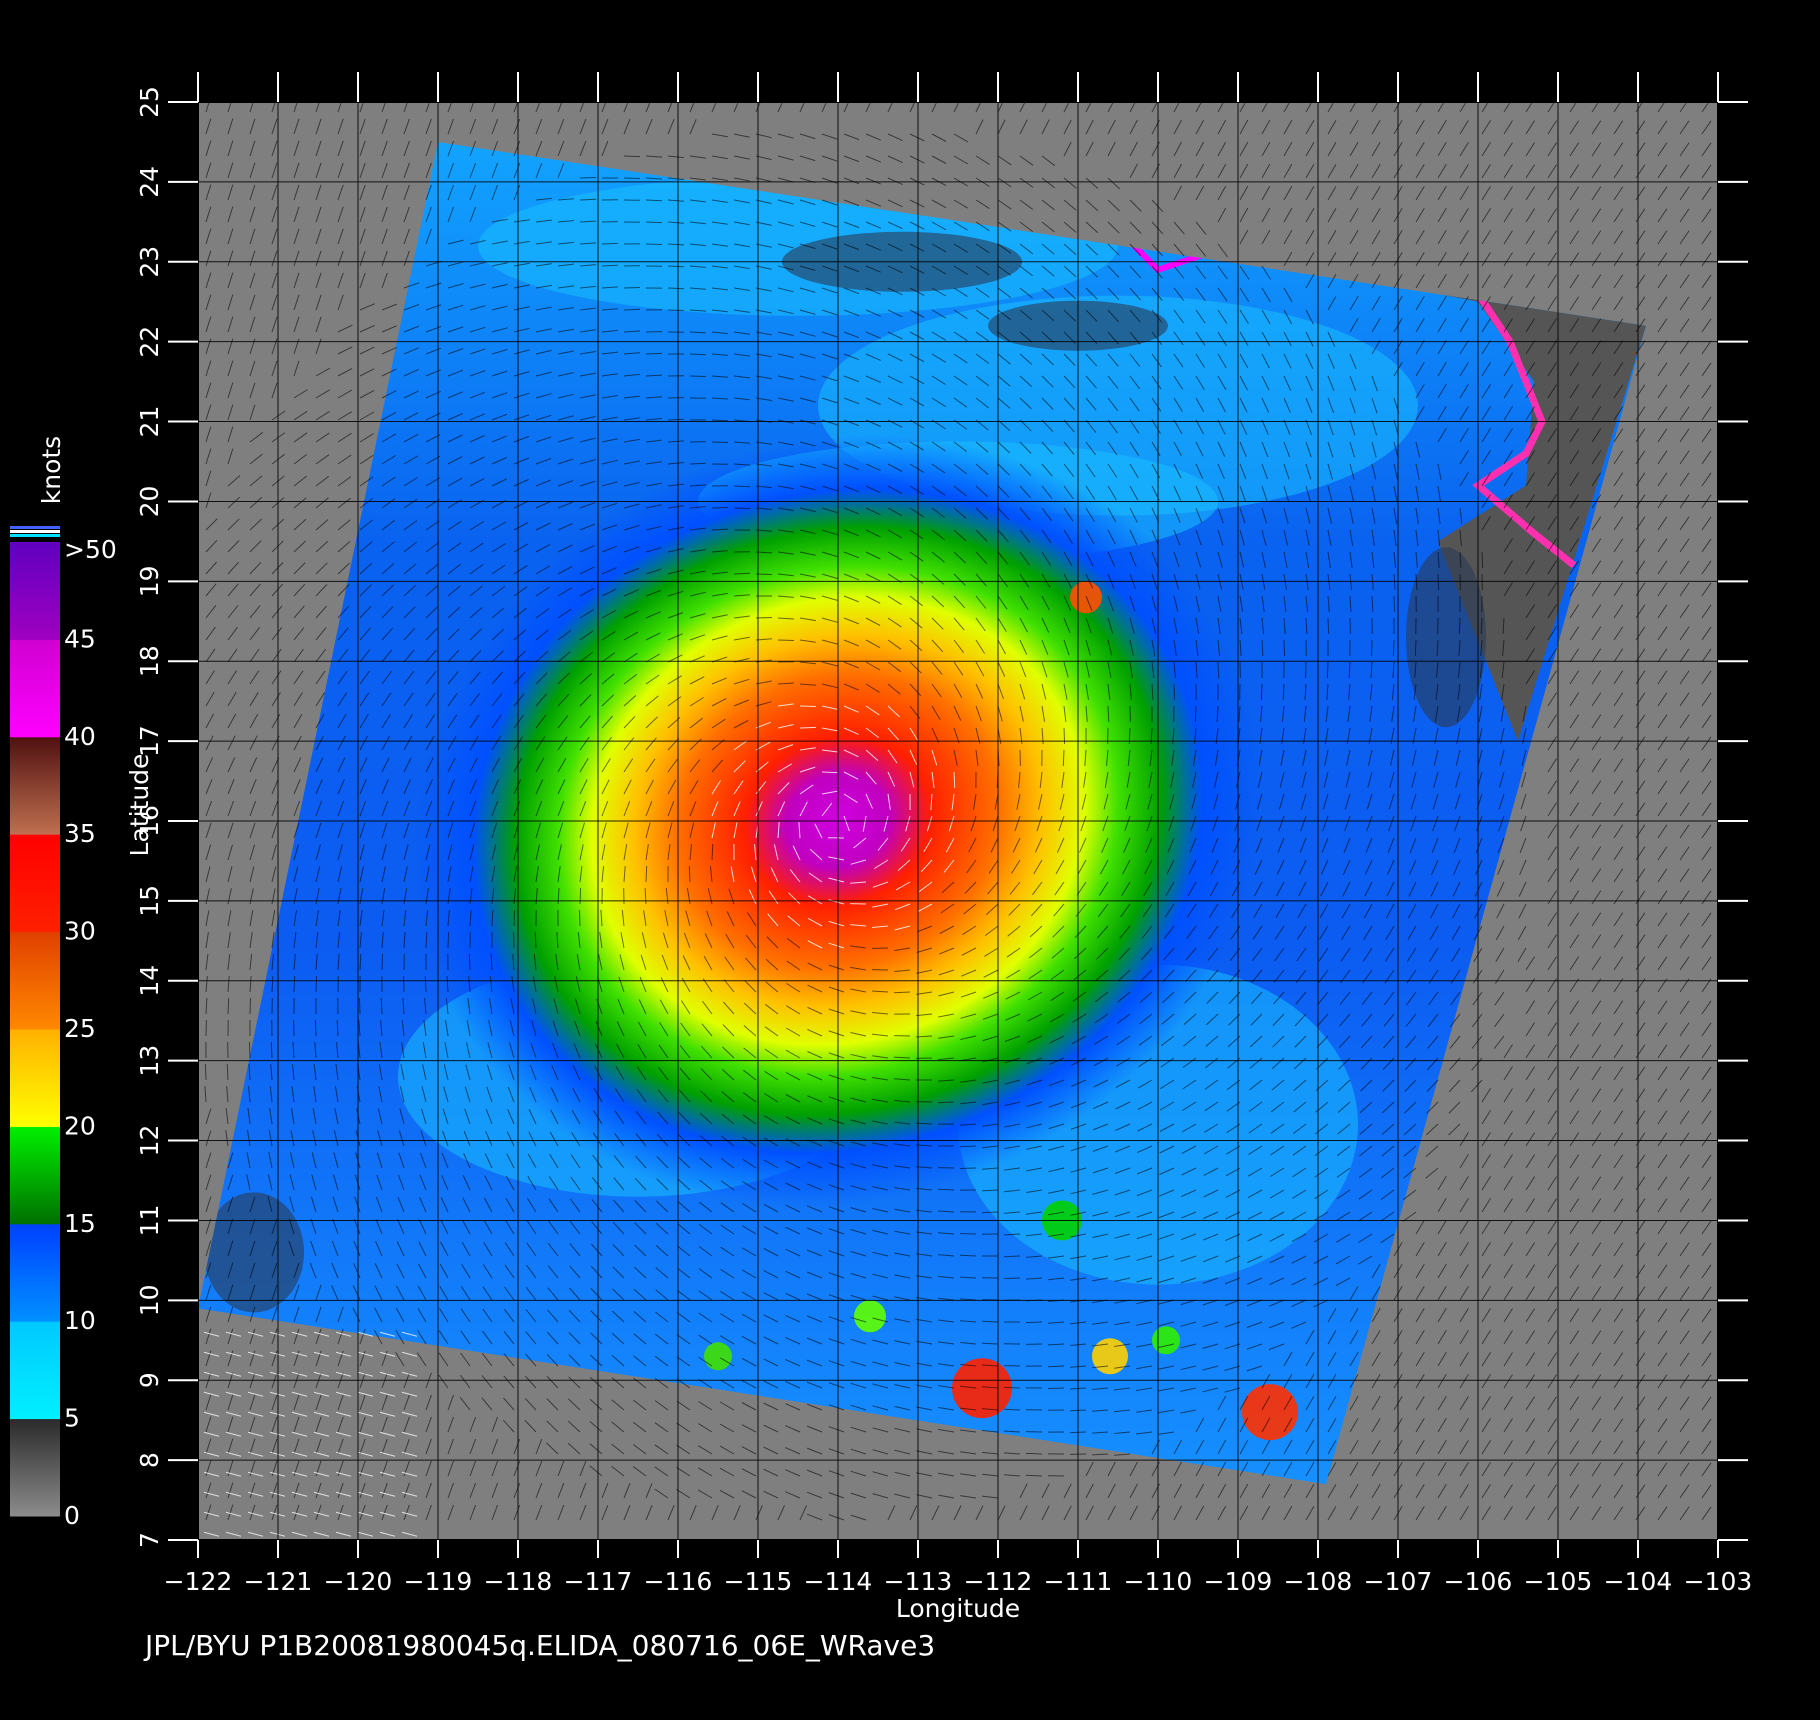 The height and width of the screenshot is (1720, 1820). I want to click on y-tick-label: 12, so click(149, 1141).